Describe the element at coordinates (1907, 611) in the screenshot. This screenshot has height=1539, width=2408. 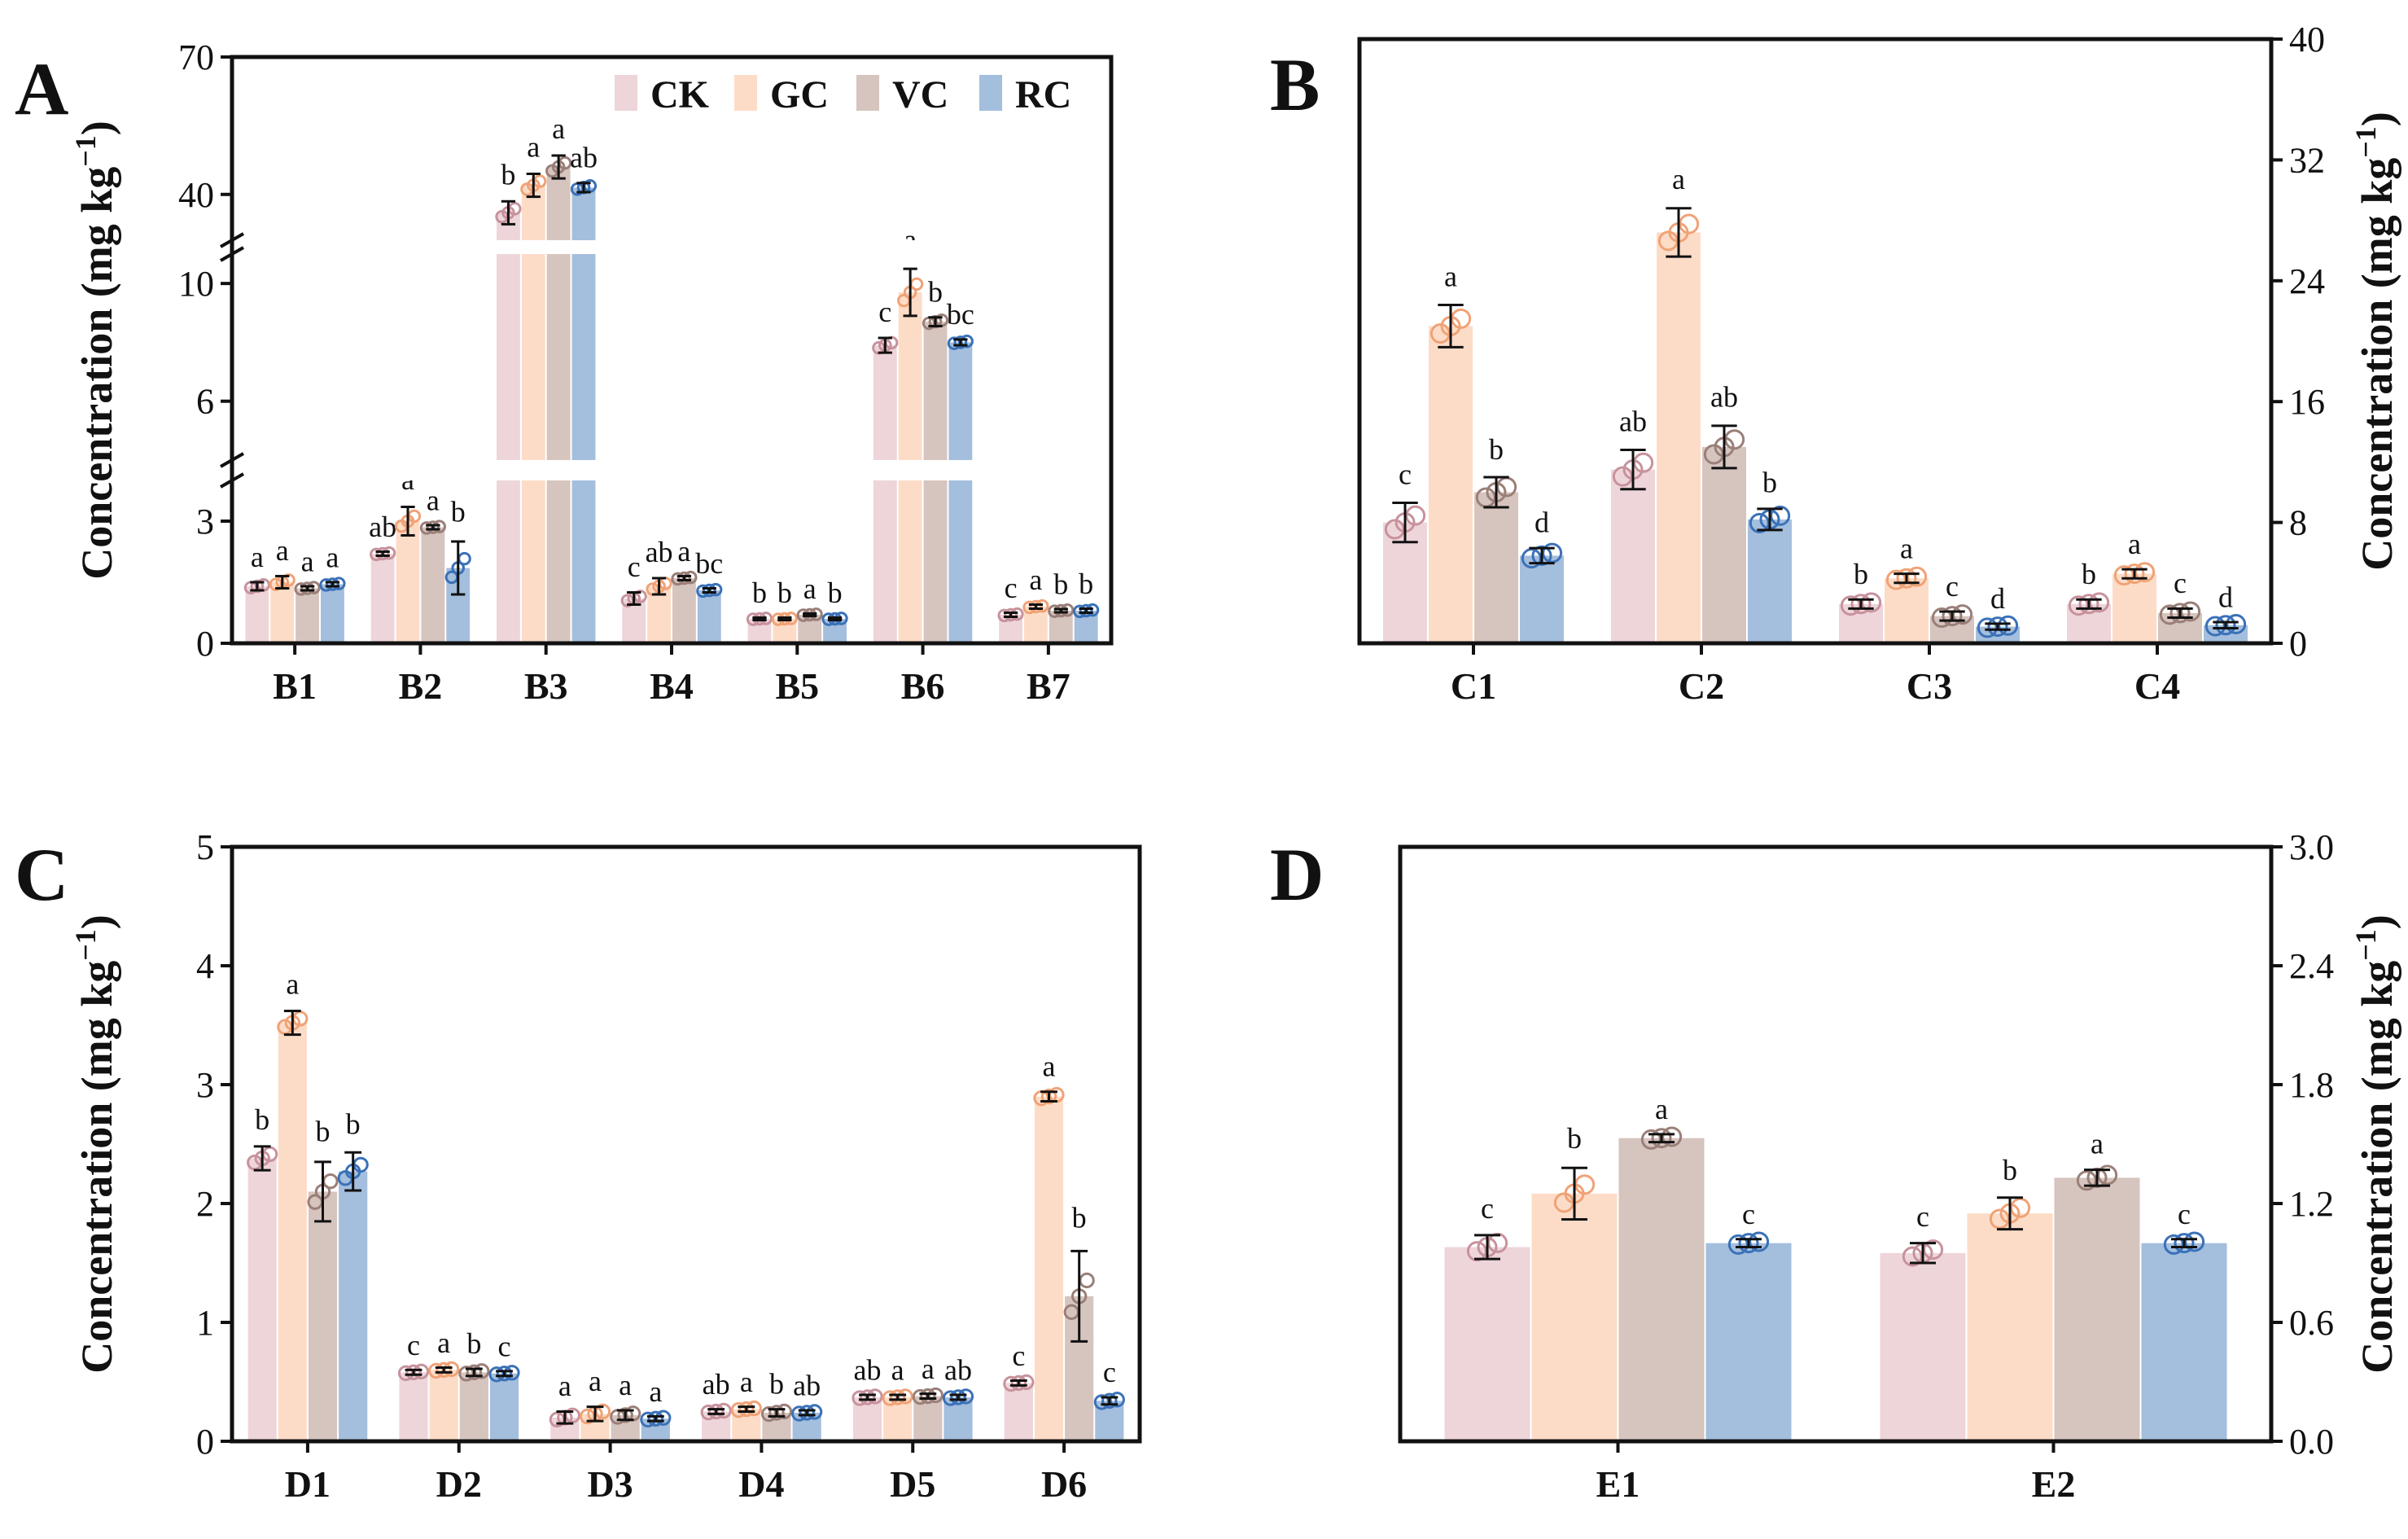
I see `bar-b-c3-gc` at that location.